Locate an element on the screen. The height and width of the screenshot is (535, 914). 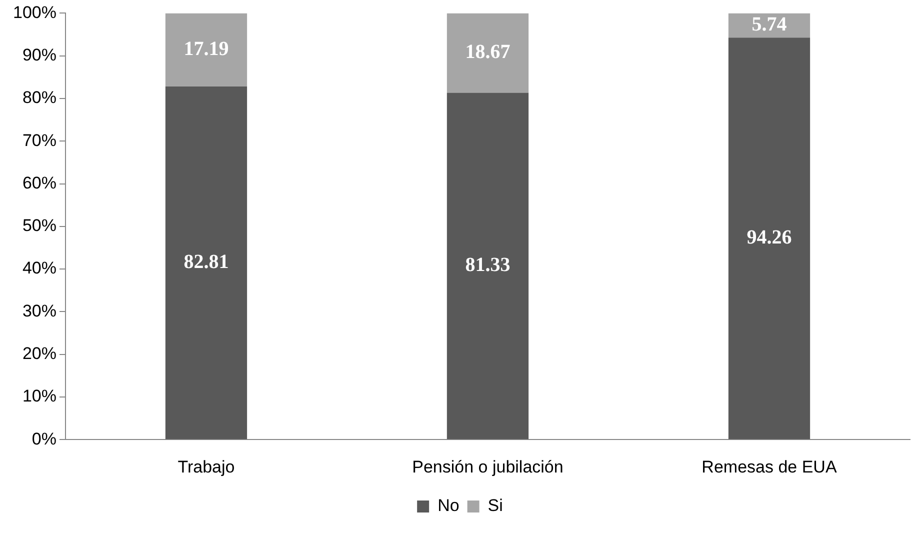
legend-label: No is located at coordinates (449, 506).